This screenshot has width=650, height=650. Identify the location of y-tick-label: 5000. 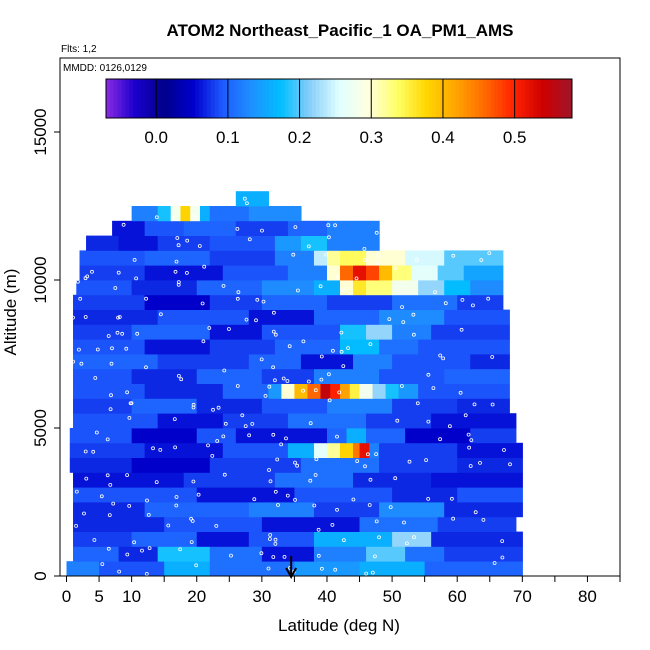
(40, 428).